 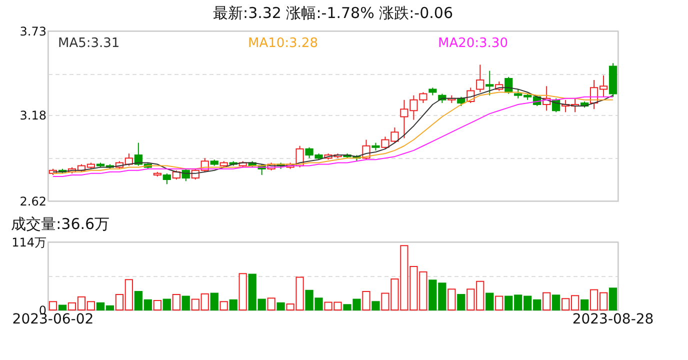 I want to click on chart-title: 最新:3.32 涨幅:-1.78% 涨跌:-0.06, so click(x=333, y=13).